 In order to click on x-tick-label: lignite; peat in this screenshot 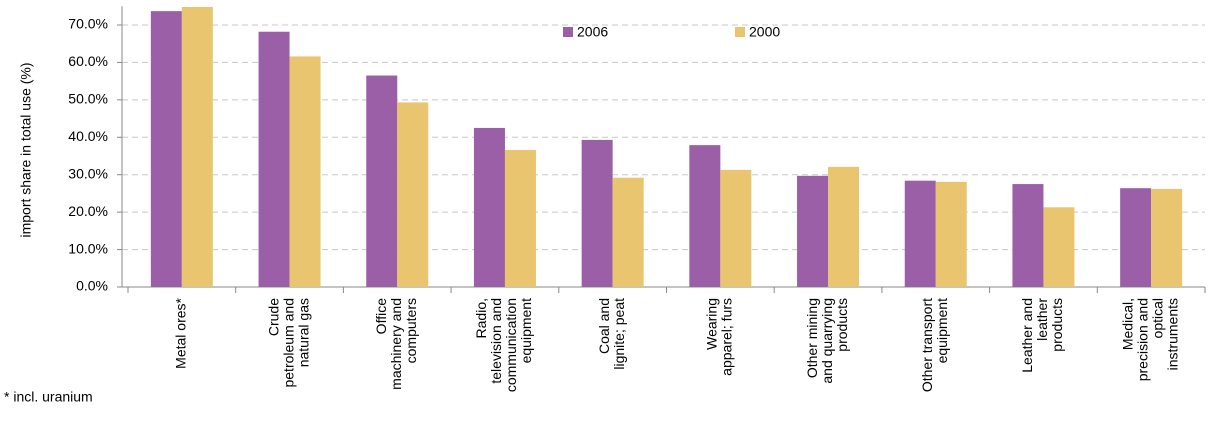, I will do `click(619, 334)`.